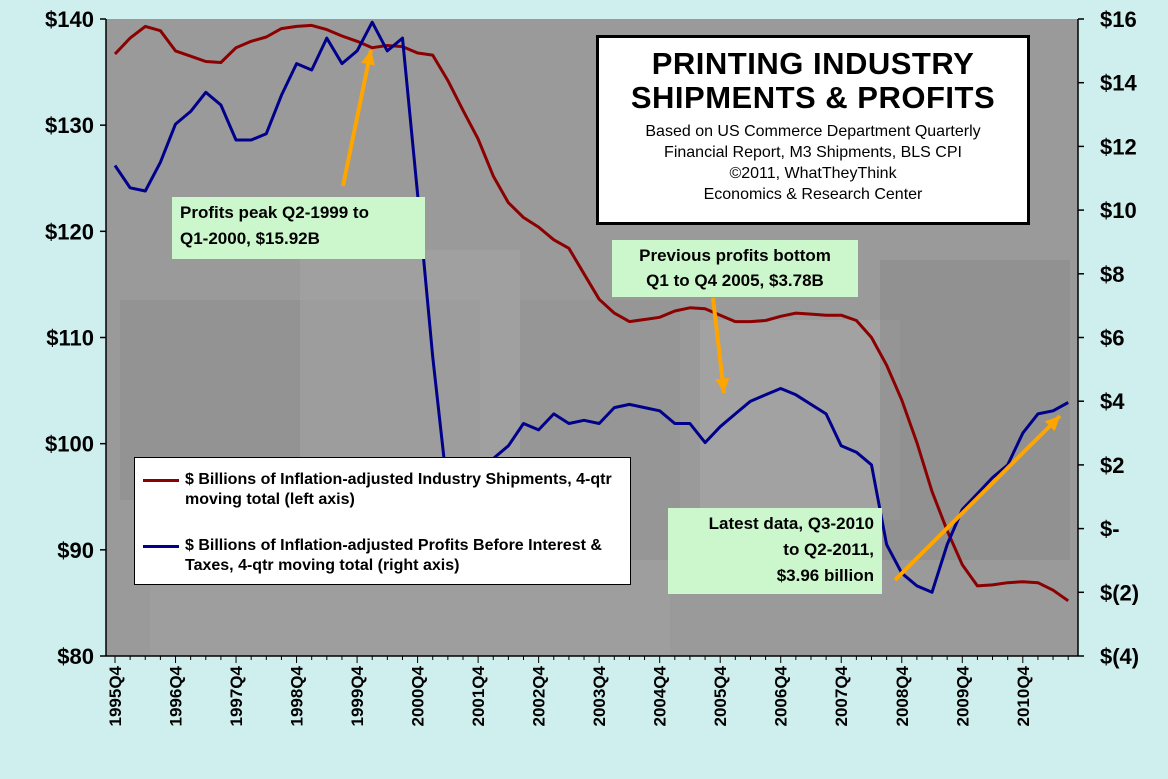  I want to click on arrow-profits-bottom-head, so click(722, 385).